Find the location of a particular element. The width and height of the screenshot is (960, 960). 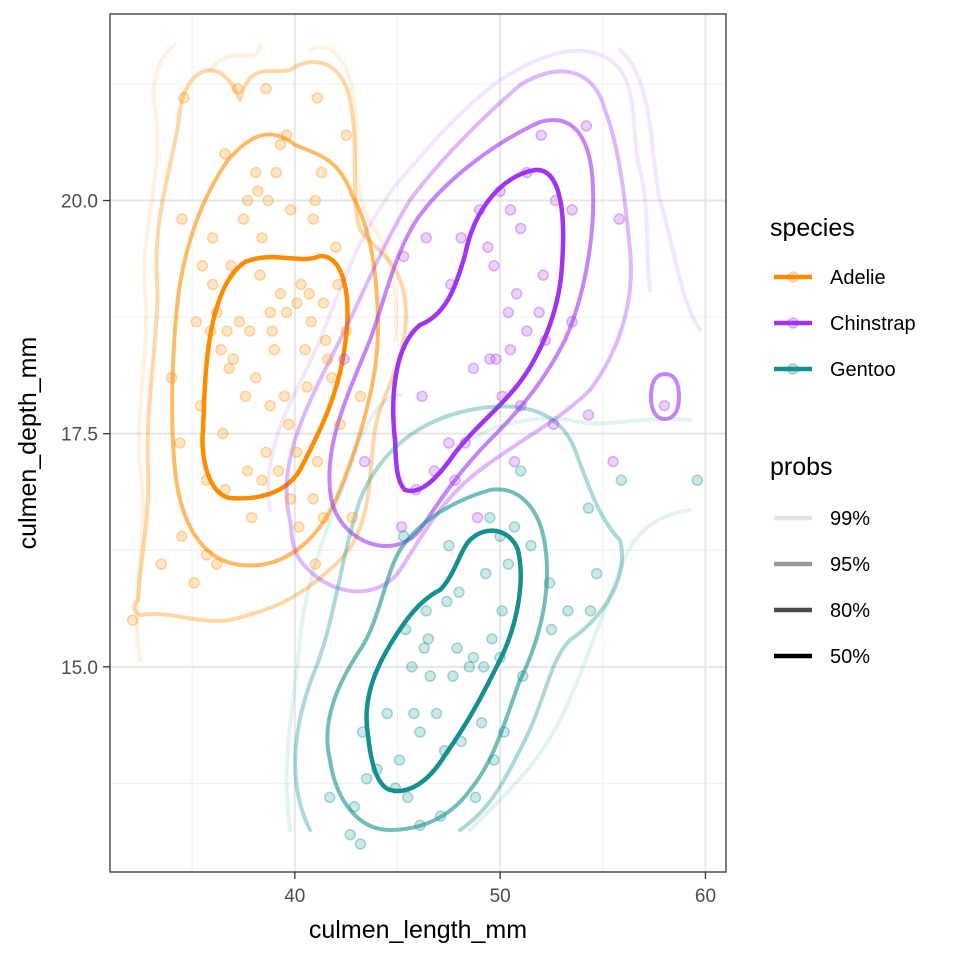

legend-probs-items: 99% 95% 80% 50% is located at coordinates (822, 588).